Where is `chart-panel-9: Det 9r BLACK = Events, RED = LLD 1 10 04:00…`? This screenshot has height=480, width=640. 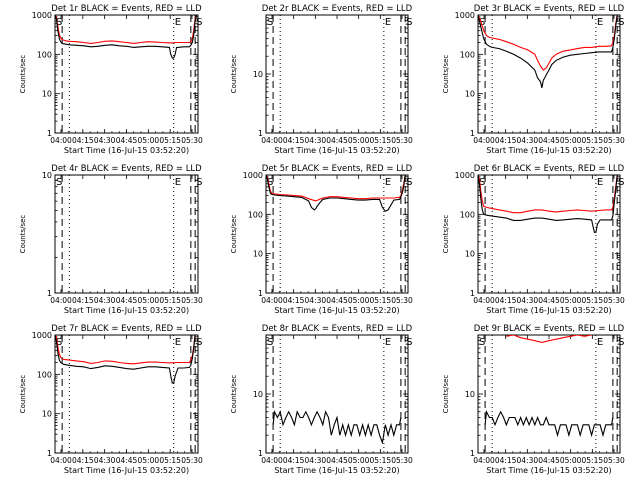
chart-panel-9: Det 9r BLACK = Events, RED = LLD 1 10 04:00… is located at coordinates (533, 399).